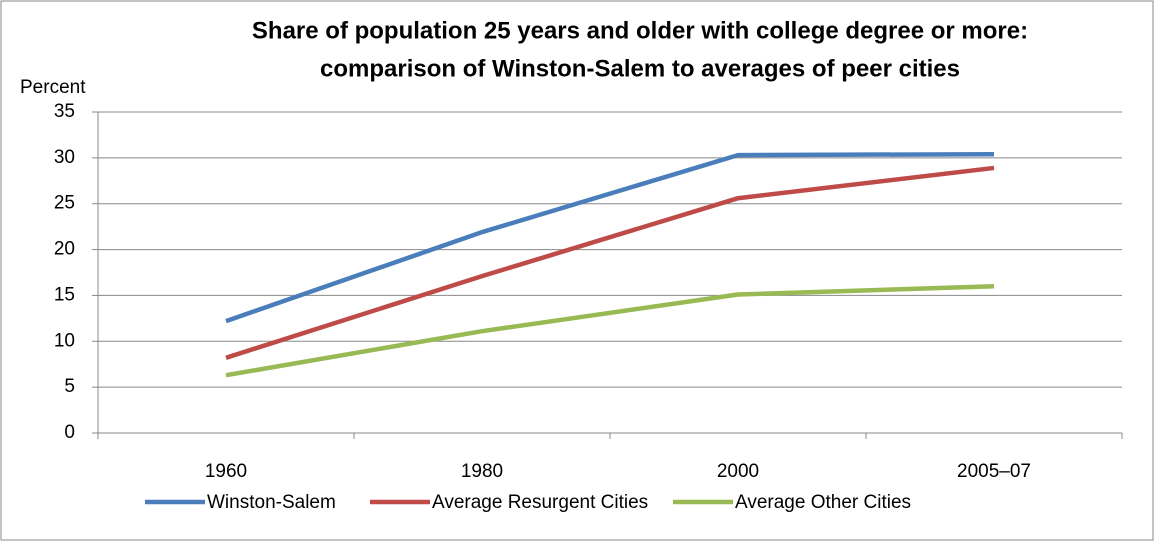 The height and width of the screenshot is (542, 1155). I want to click on series-line, so click(610, 331).